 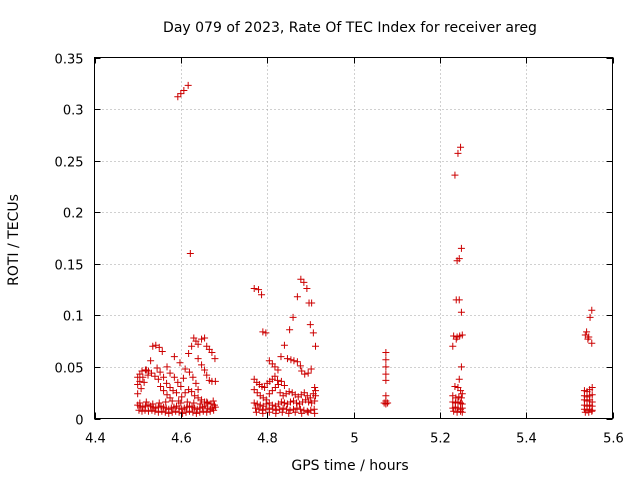 I want to click on x-tick-label: 4.4, so click(x=95, y=439).